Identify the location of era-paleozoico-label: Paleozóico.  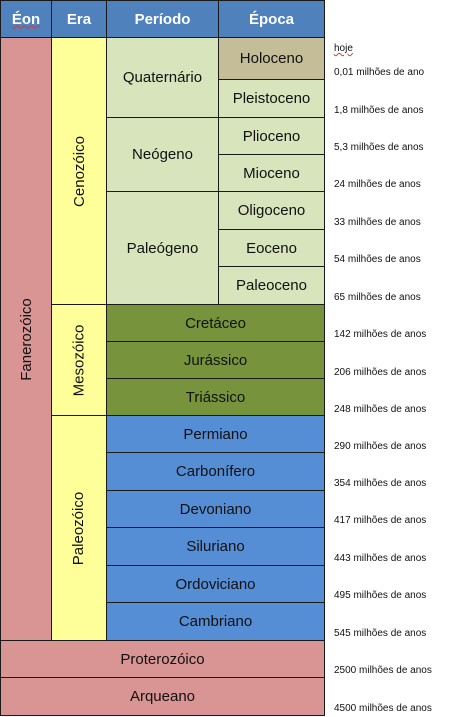
(79, 528).